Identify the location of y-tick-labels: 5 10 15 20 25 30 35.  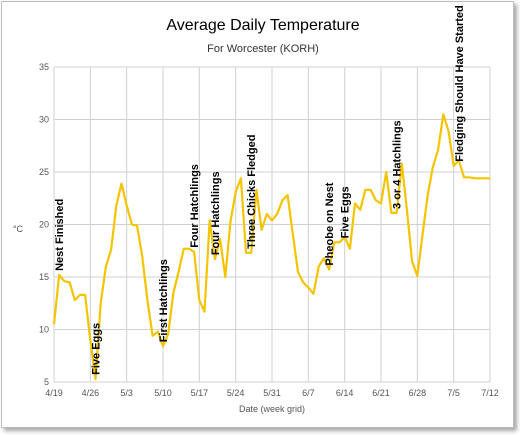
(44, 224).